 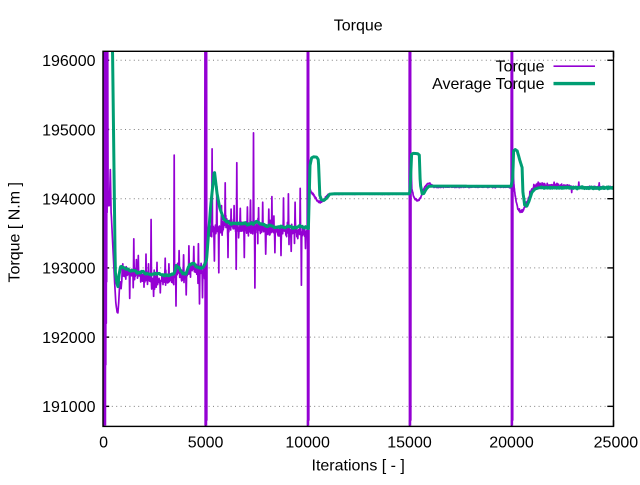 I want to click on svg-text: 196000, so click(x=68, y=61).